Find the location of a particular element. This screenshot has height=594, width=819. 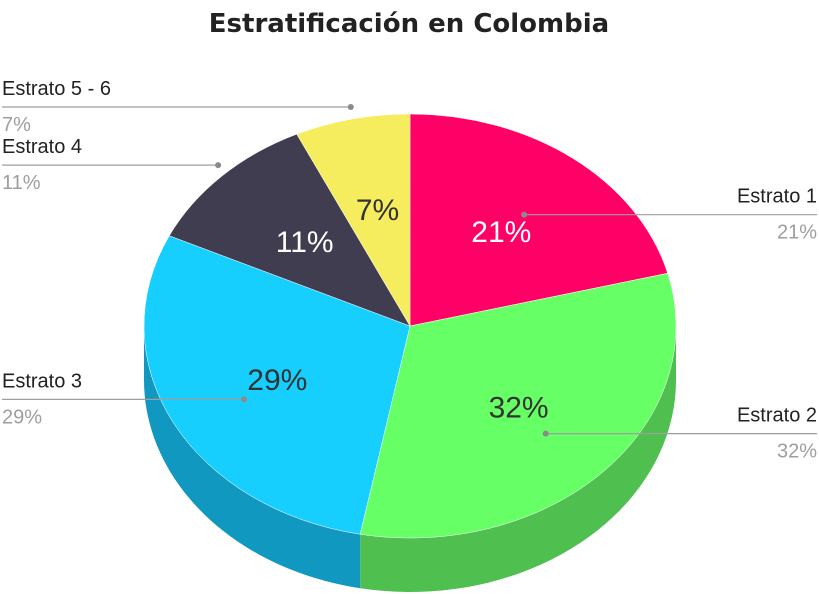

callout-category-label: Estrato 2 is located at coordinates (777, 416).